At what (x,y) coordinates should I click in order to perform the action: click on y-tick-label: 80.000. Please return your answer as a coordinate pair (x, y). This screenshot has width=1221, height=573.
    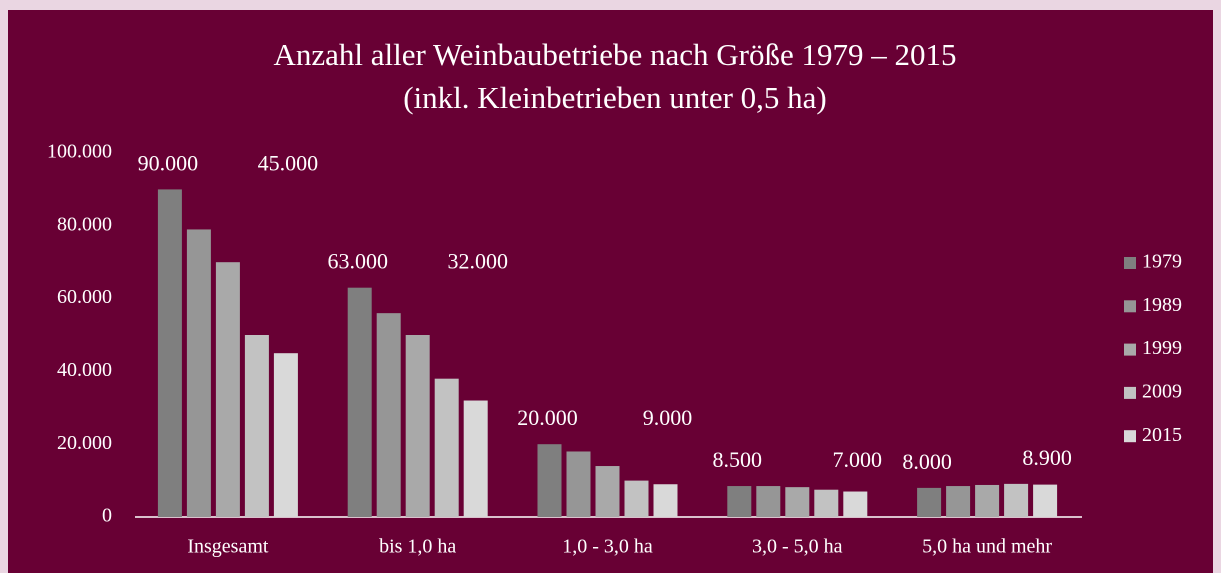
    Looking at the image, I should click on (84, 224).